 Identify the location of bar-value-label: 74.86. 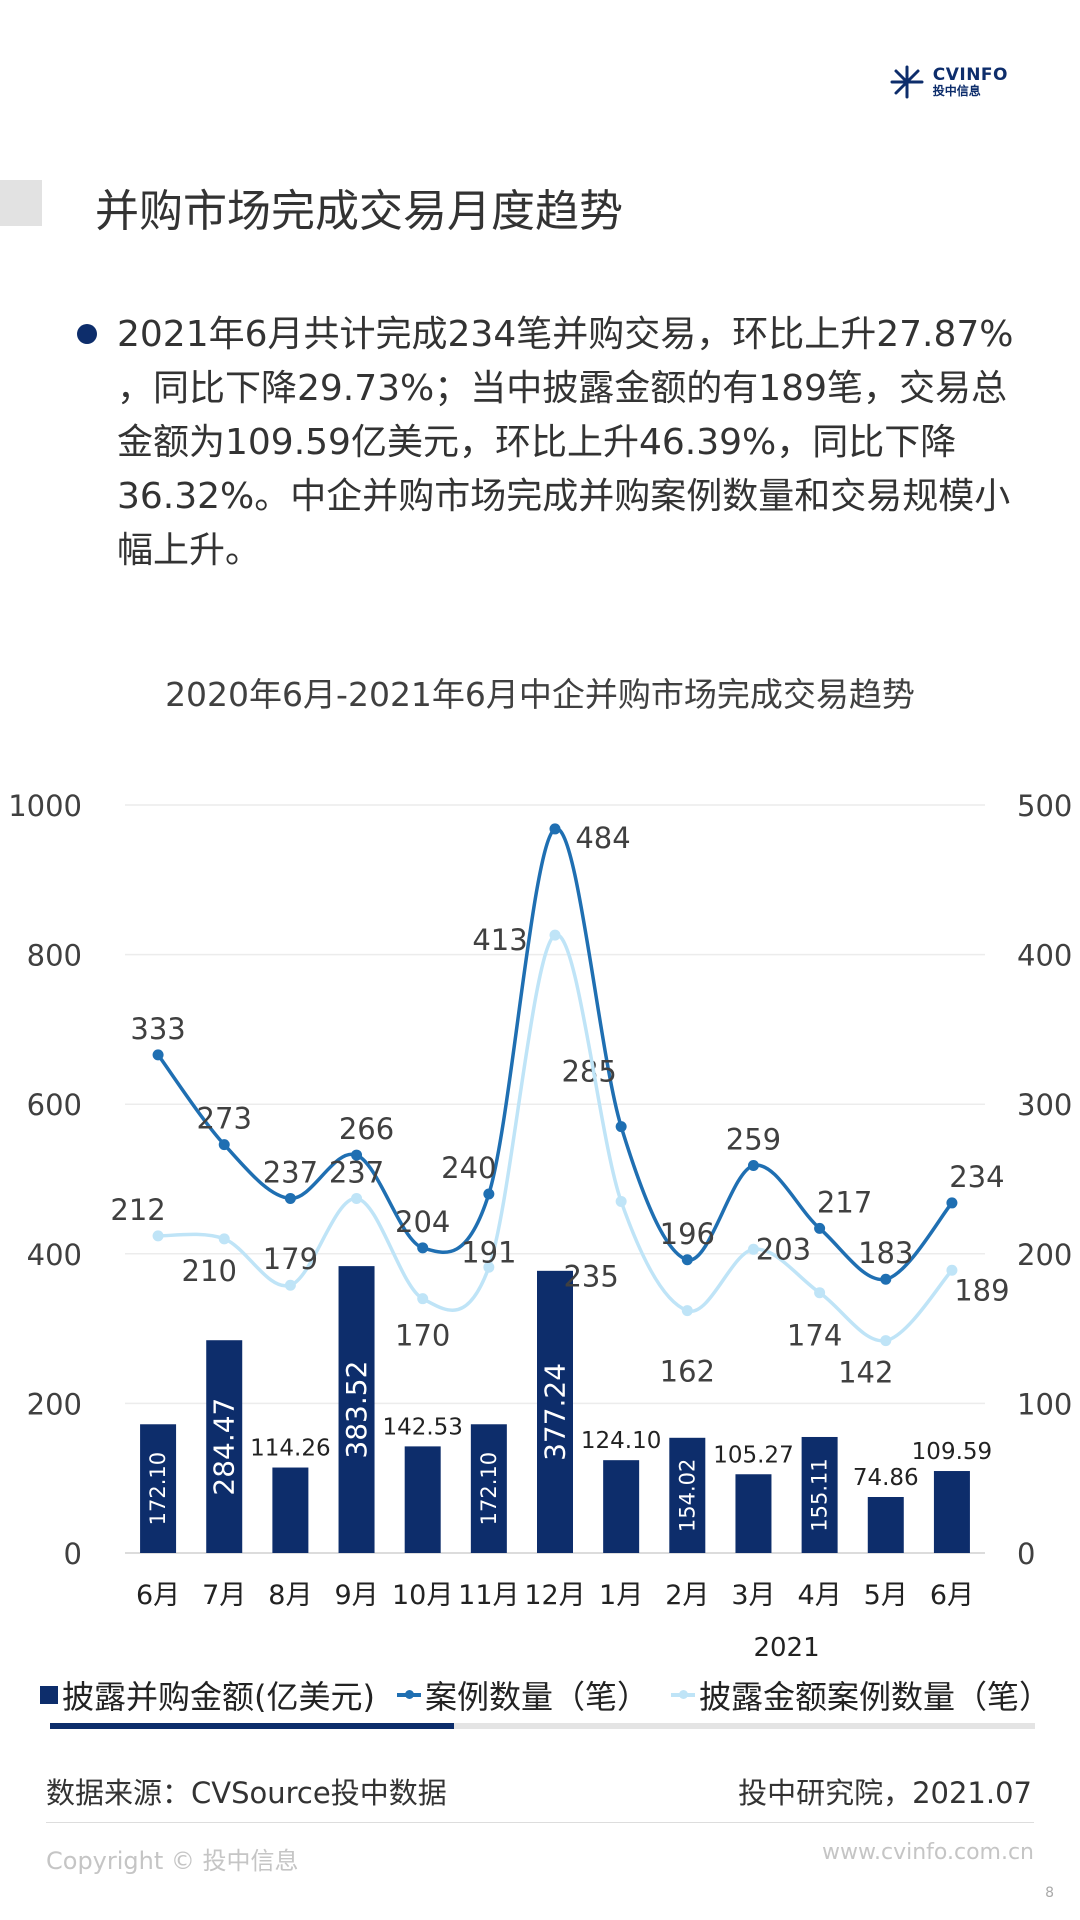
(886, 1478).